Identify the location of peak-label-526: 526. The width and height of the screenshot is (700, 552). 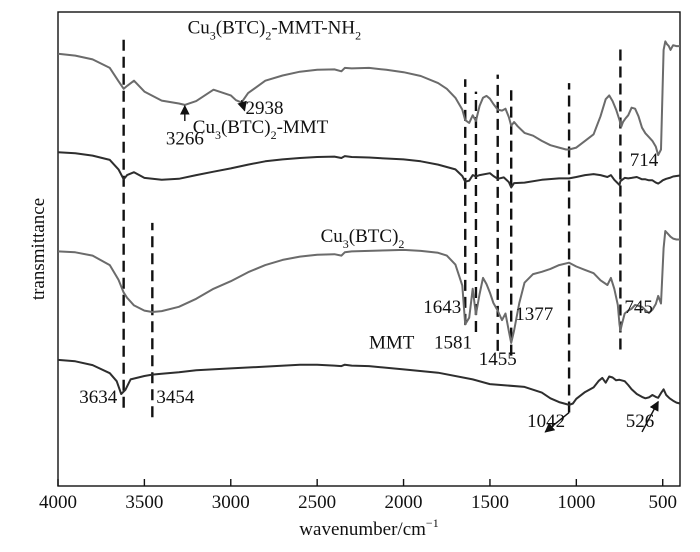
(640, 421).